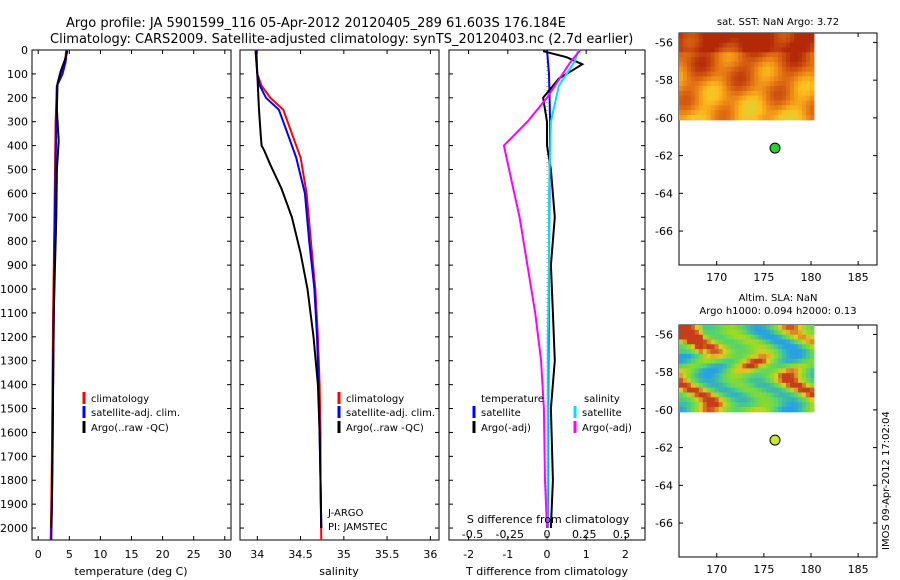 The width and height of the screenshot is (900, 580). What do you see at coordinates (664, 118) in the screenshot?
I see `map-lat-label: -60` at bounding box center [664, 118].